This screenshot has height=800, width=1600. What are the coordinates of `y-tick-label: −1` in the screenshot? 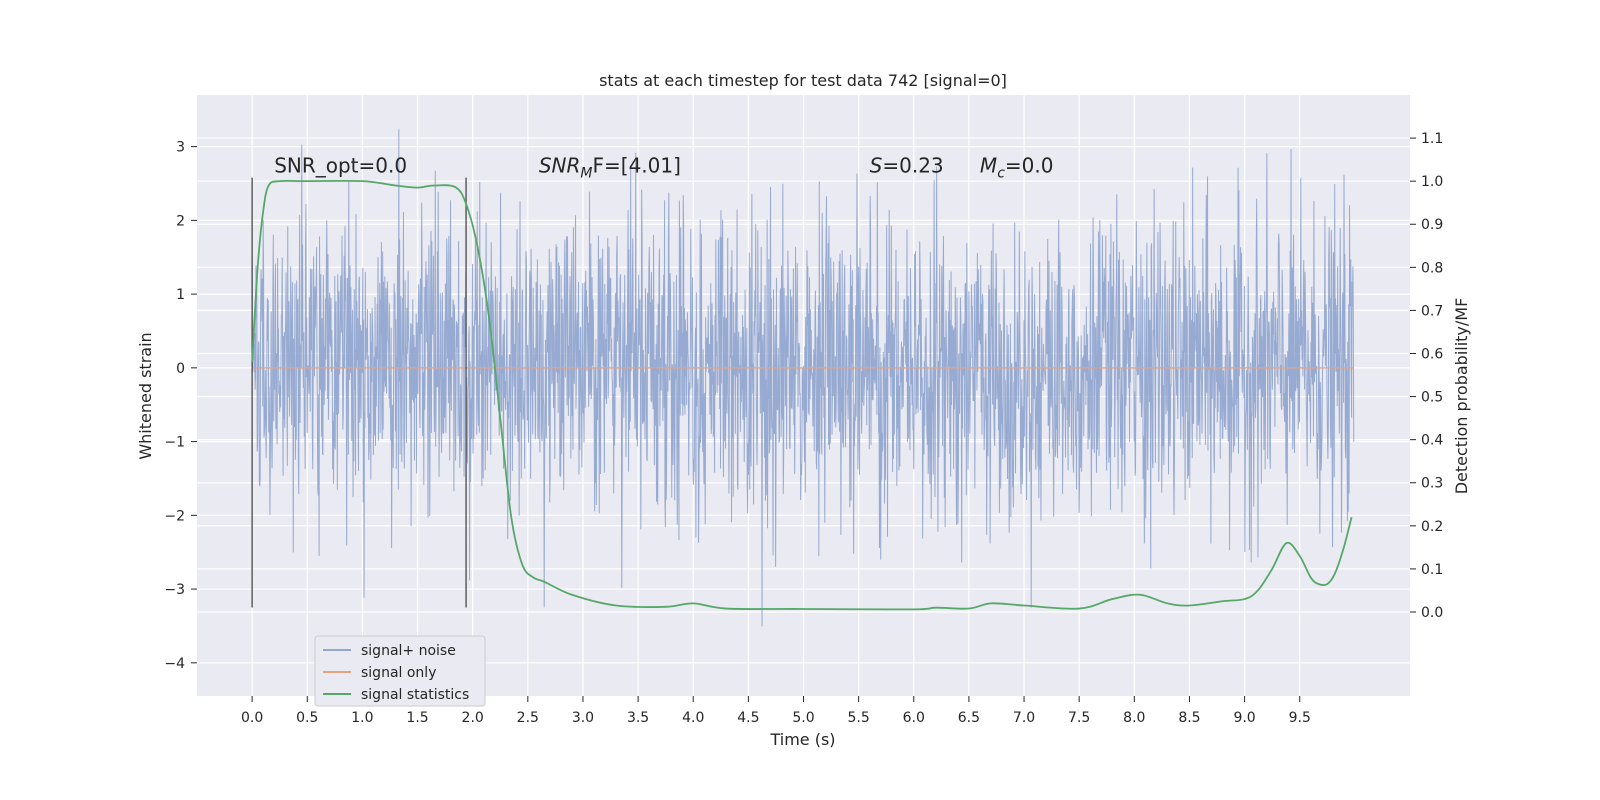 It's located at (174, 443).